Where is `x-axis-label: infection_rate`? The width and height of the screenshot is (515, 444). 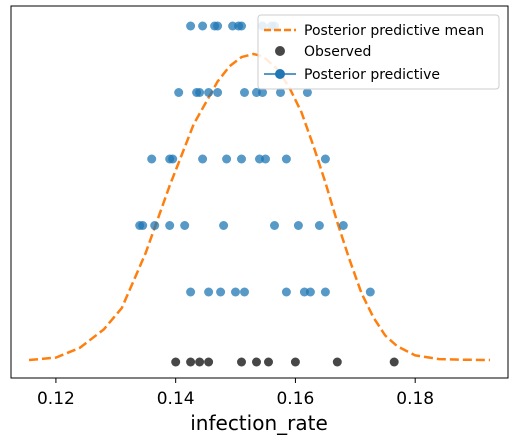
x-axis-label: infection_rate is located at coordinates (259, 423).